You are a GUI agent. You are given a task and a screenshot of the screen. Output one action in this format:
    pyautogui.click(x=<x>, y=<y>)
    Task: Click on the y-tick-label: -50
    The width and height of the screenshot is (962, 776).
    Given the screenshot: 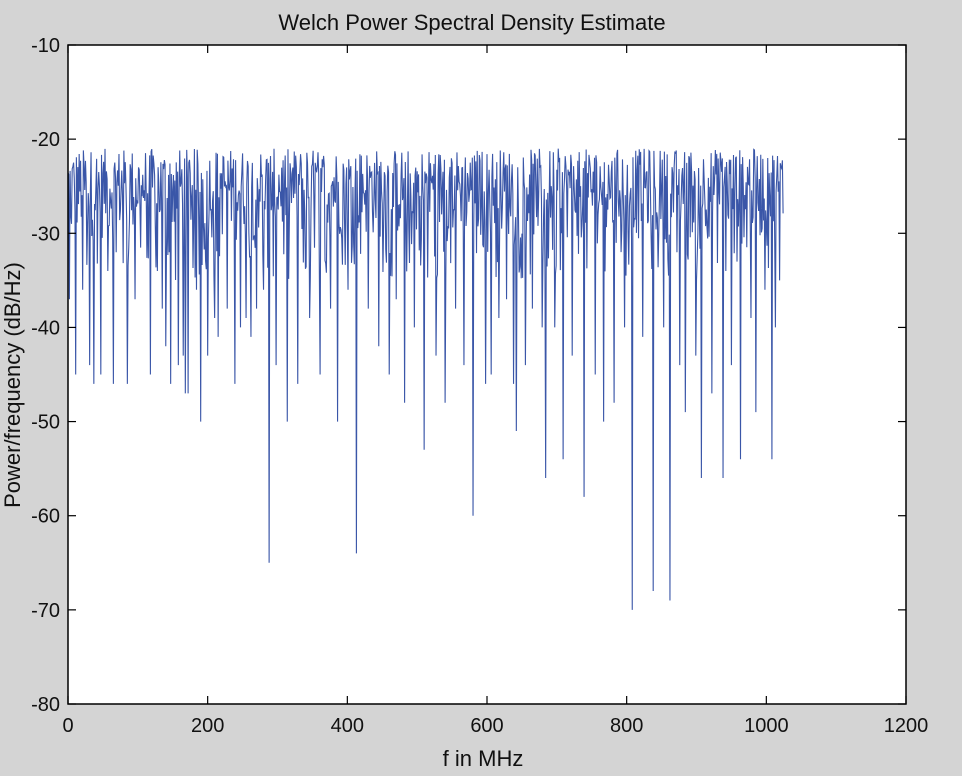 What is the action you would take?
    pyautogui.click(x=45, y=423)
    